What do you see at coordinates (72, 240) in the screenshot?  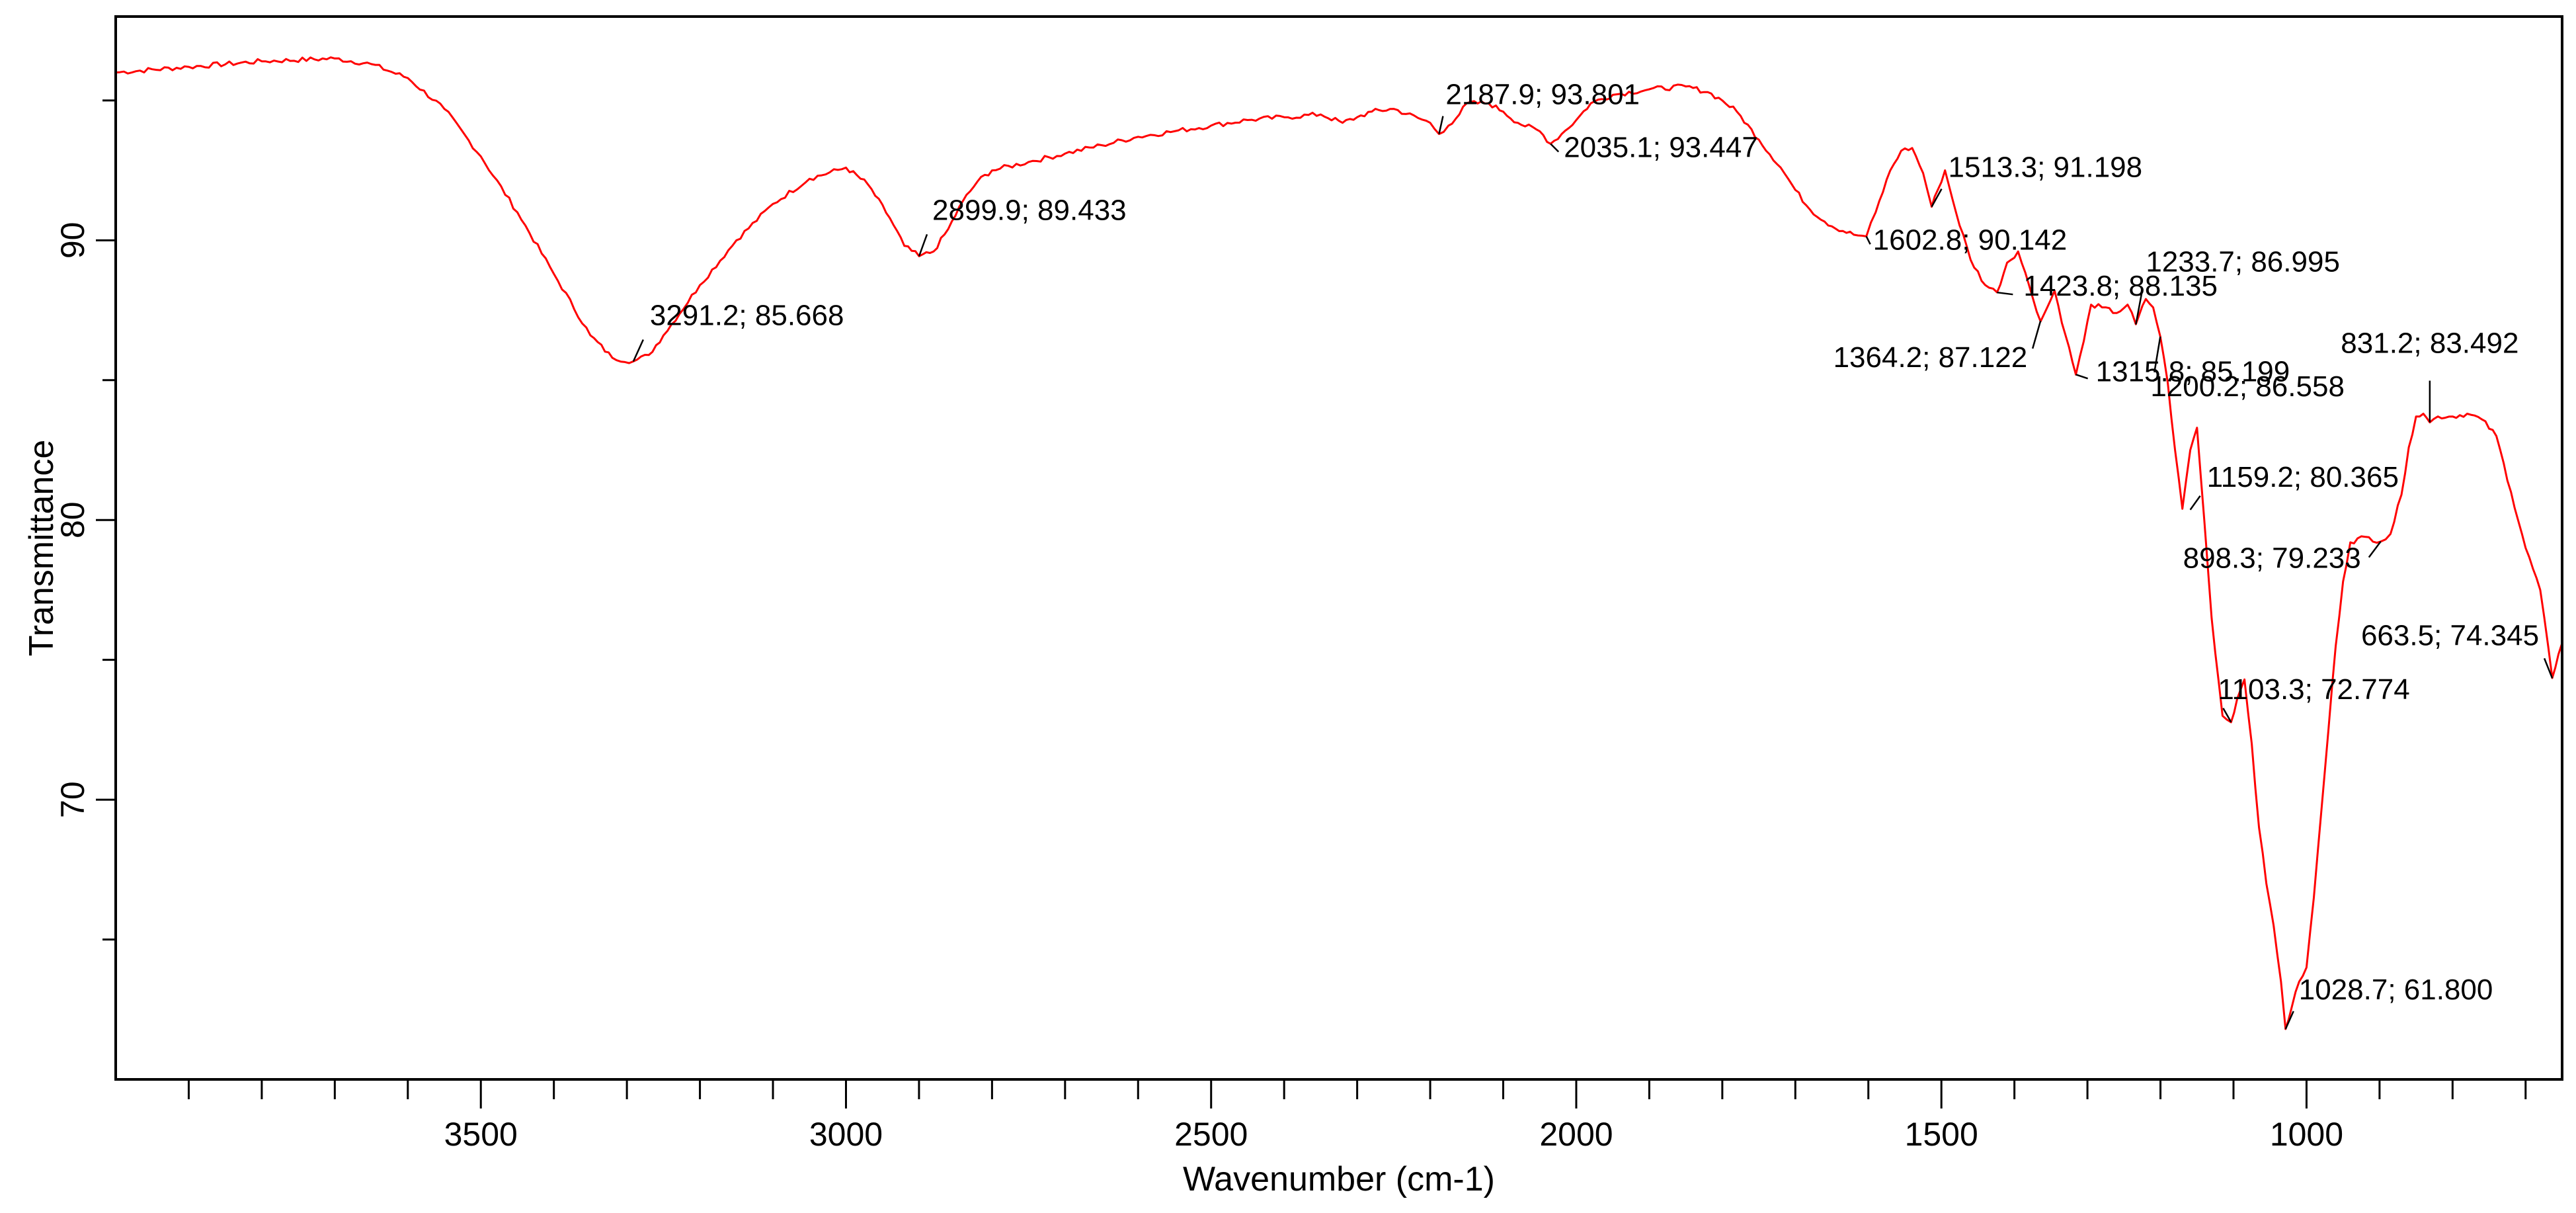 I see `y-tick-label: 90` at bounding box center [72, 240].